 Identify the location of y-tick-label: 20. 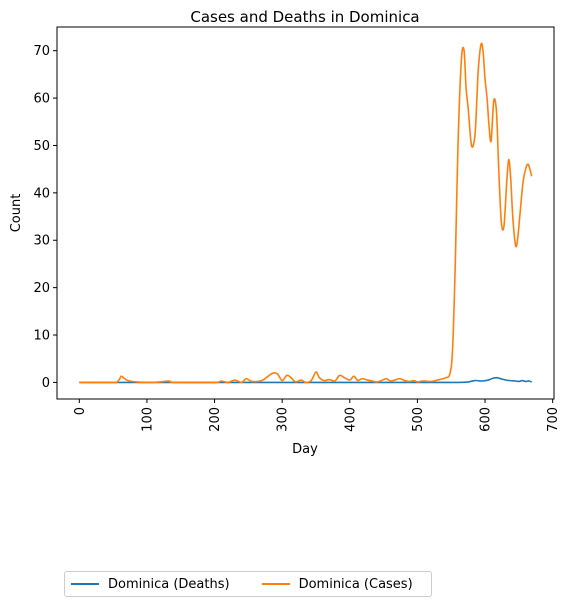
(41, 288).